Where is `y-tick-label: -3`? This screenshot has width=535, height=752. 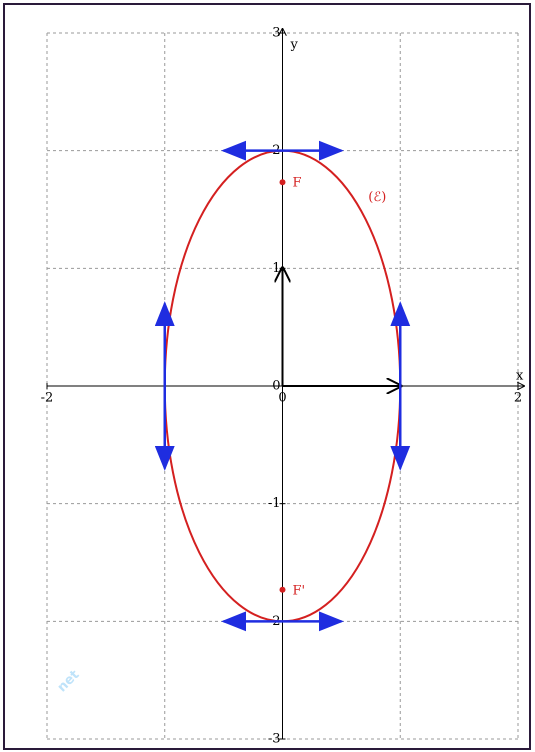 y-tick-label: -3 is located at coordinates (274, 739).